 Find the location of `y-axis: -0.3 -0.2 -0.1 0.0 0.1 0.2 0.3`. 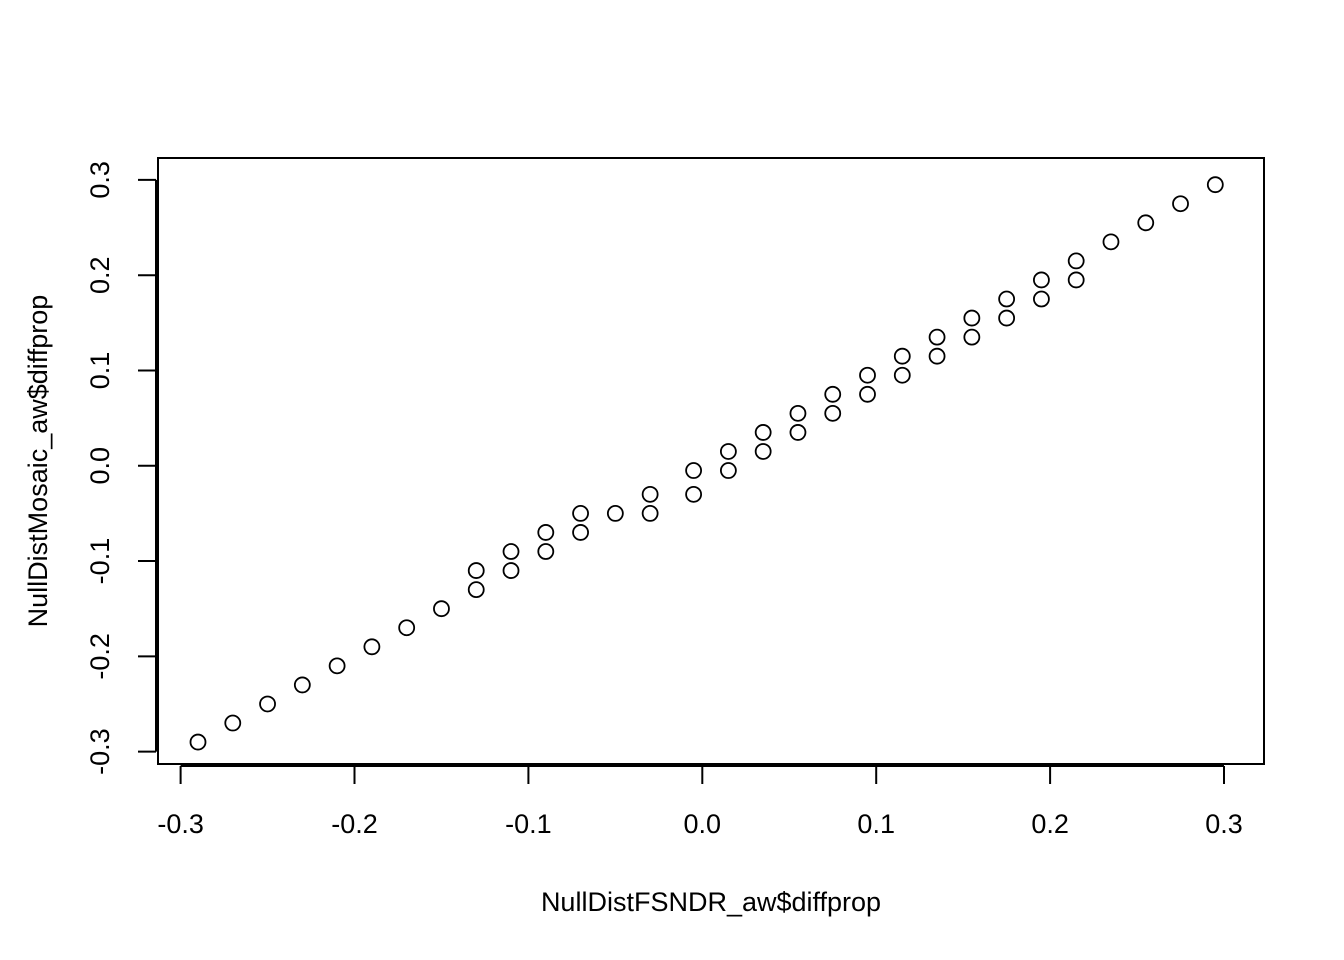

y-axis: -0.3 -0.2 -0.1 0.0 0.1 0.2 0.3 is located at coordinates (121, 468).